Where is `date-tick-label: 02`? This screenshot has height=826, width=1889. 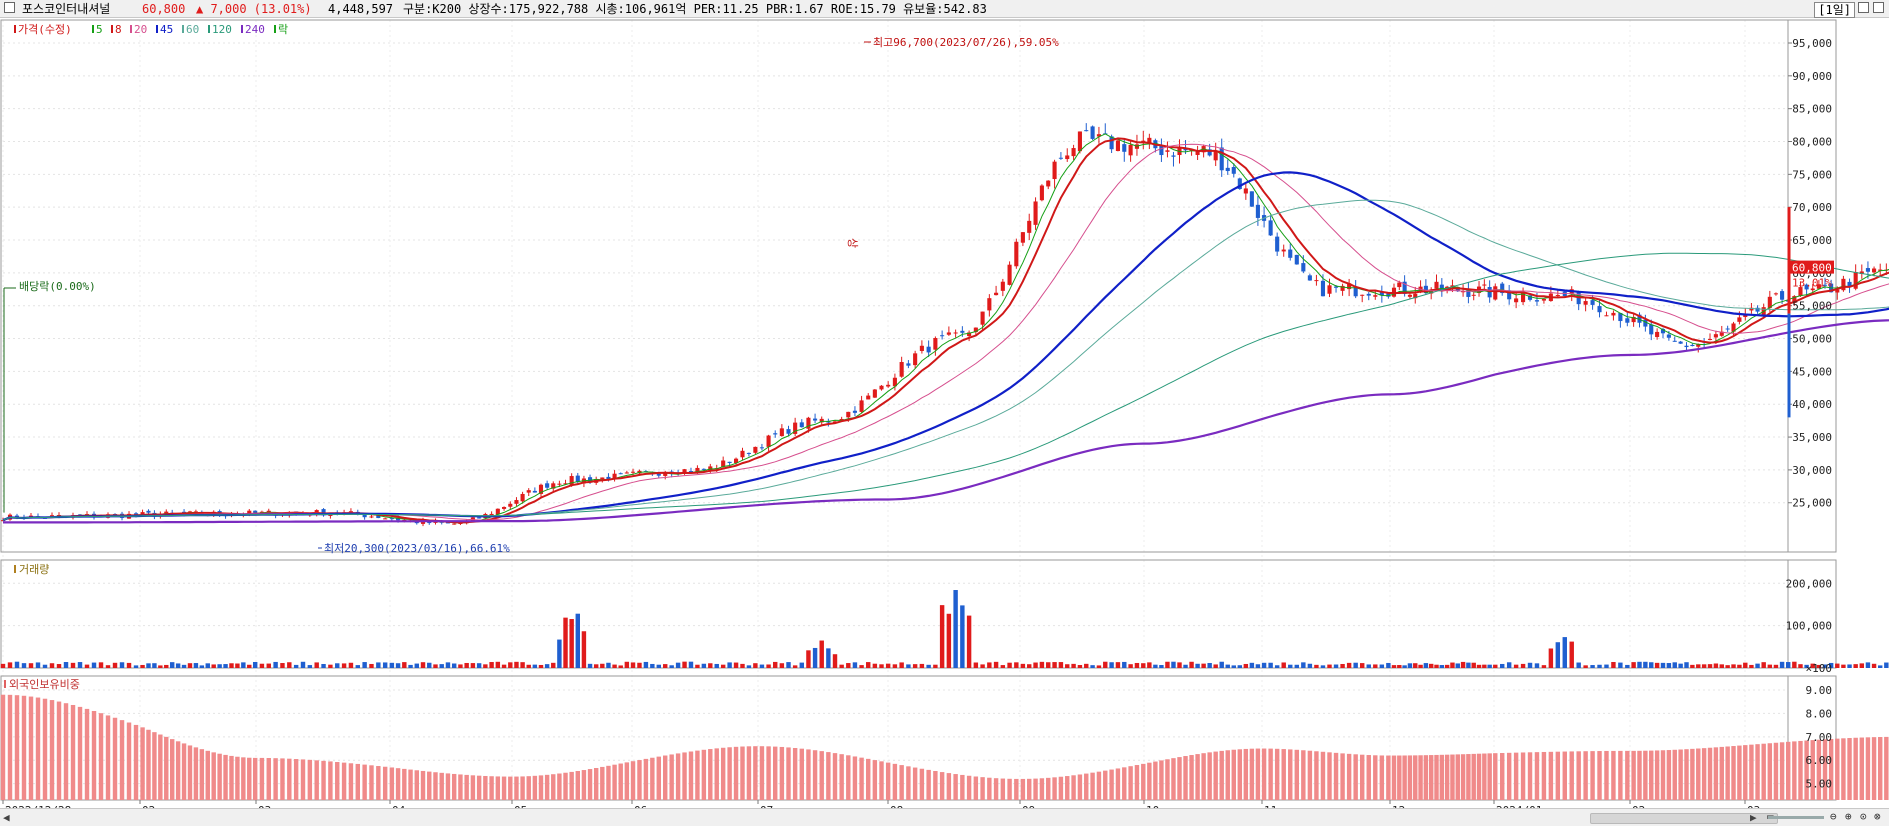
date-tick-label: 02 is located at coordinates (1638, 806).